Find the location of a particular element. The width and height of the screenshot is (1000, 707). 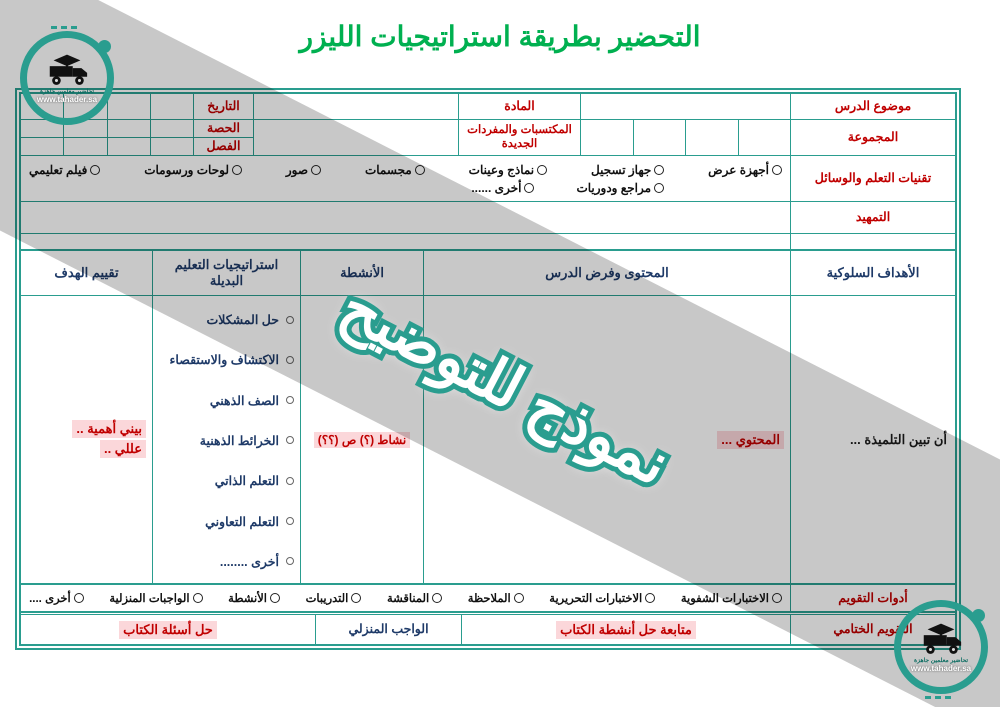

header-objectives: الأهداف السلوكية is located at coordinates (872, 273).